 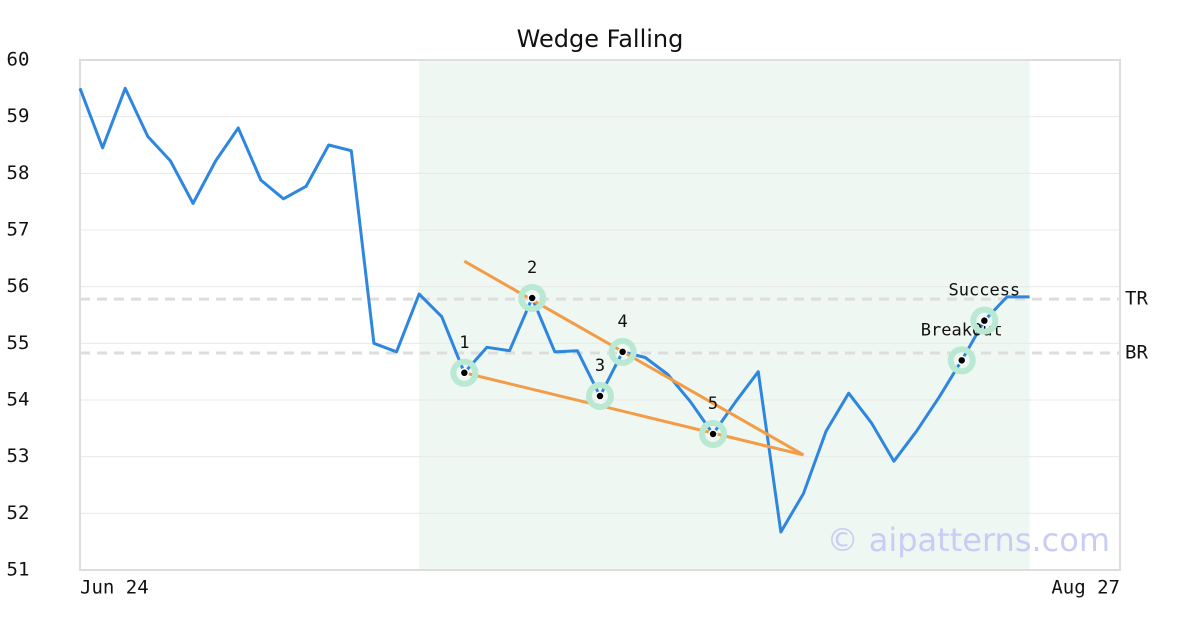 I want to click on chart-title: Wedge Falling, so click(x=600, y=39).